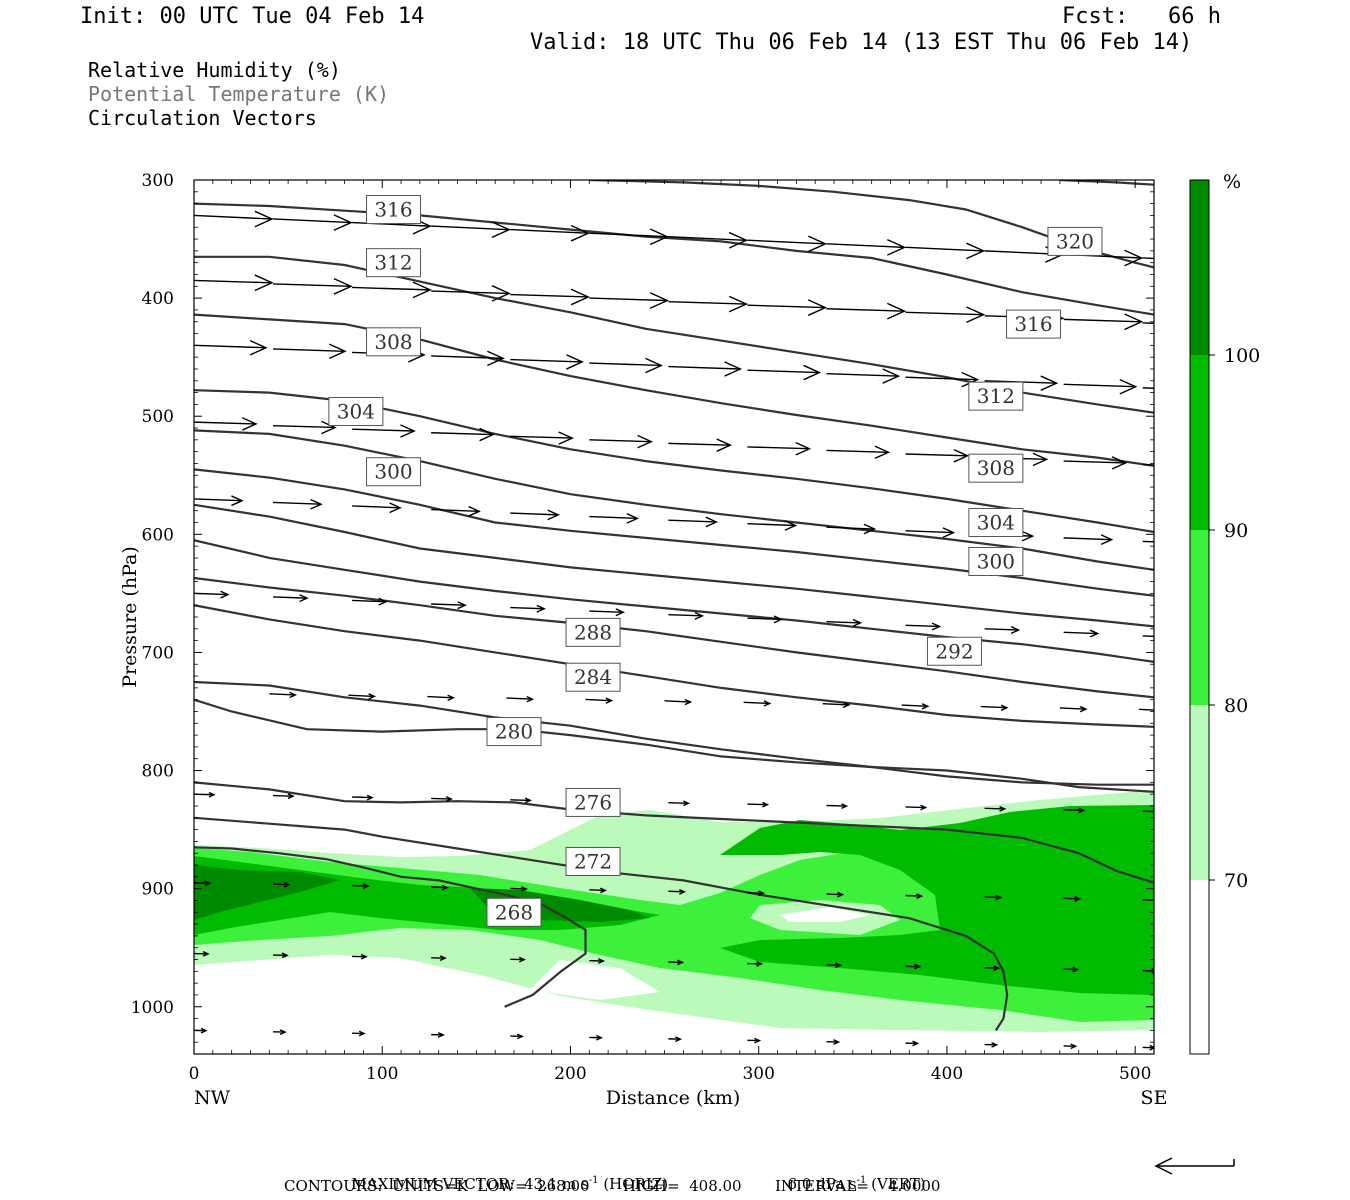 The width and height of the screenshot is (1350, 1200). I want to click on contour-label-312: 312, so click(996, 396).